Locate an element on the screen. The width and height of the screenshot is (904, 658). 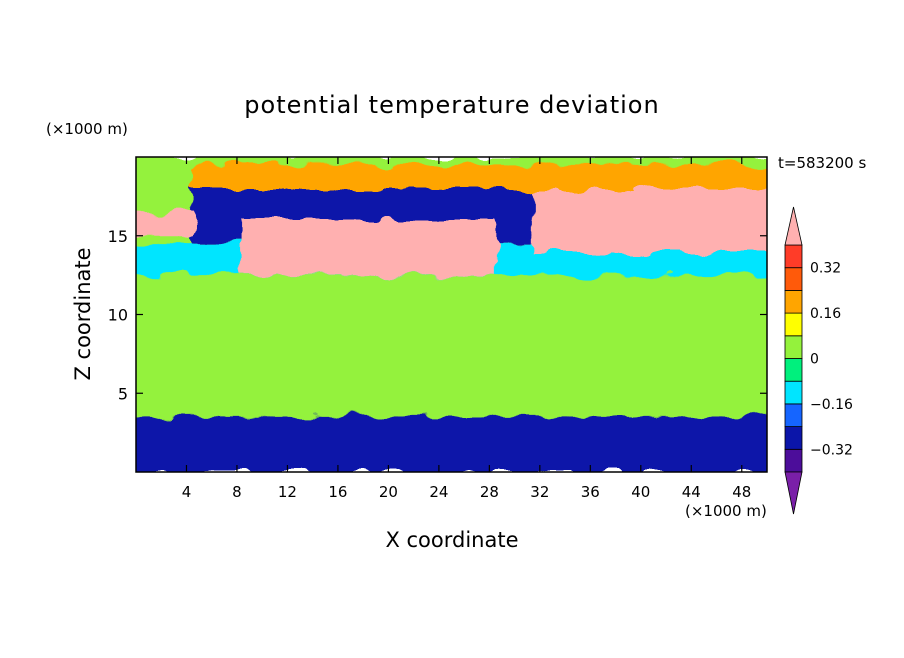
y-tick-label: 5 is located at coordinates (123, 393).